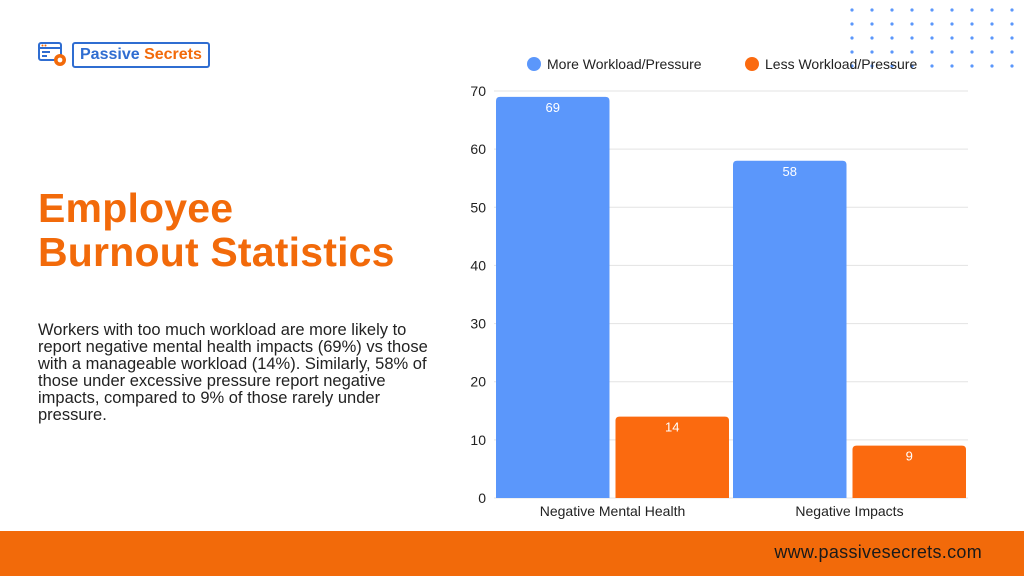 The image size is (1024, 576). I want to click on page-title-line2: Burnout Statistics, so click(216, 252).